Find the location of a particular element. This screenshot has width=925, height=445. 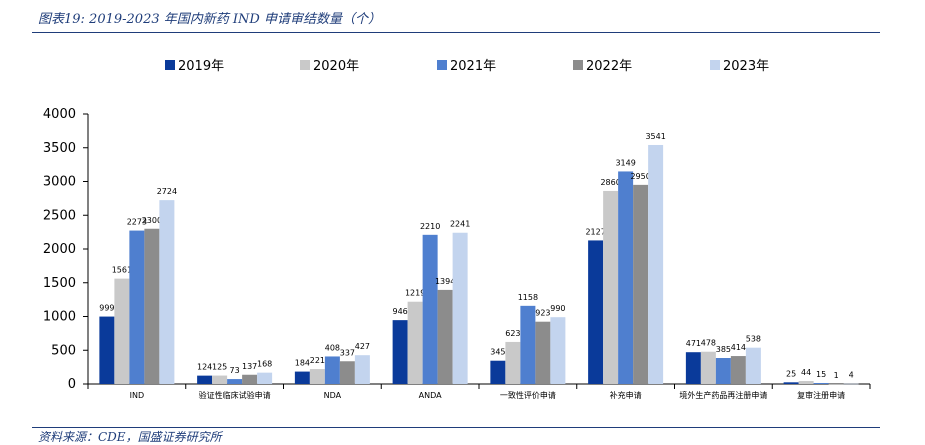

category-label: 补充申请 is located at coordinates (626, 395).